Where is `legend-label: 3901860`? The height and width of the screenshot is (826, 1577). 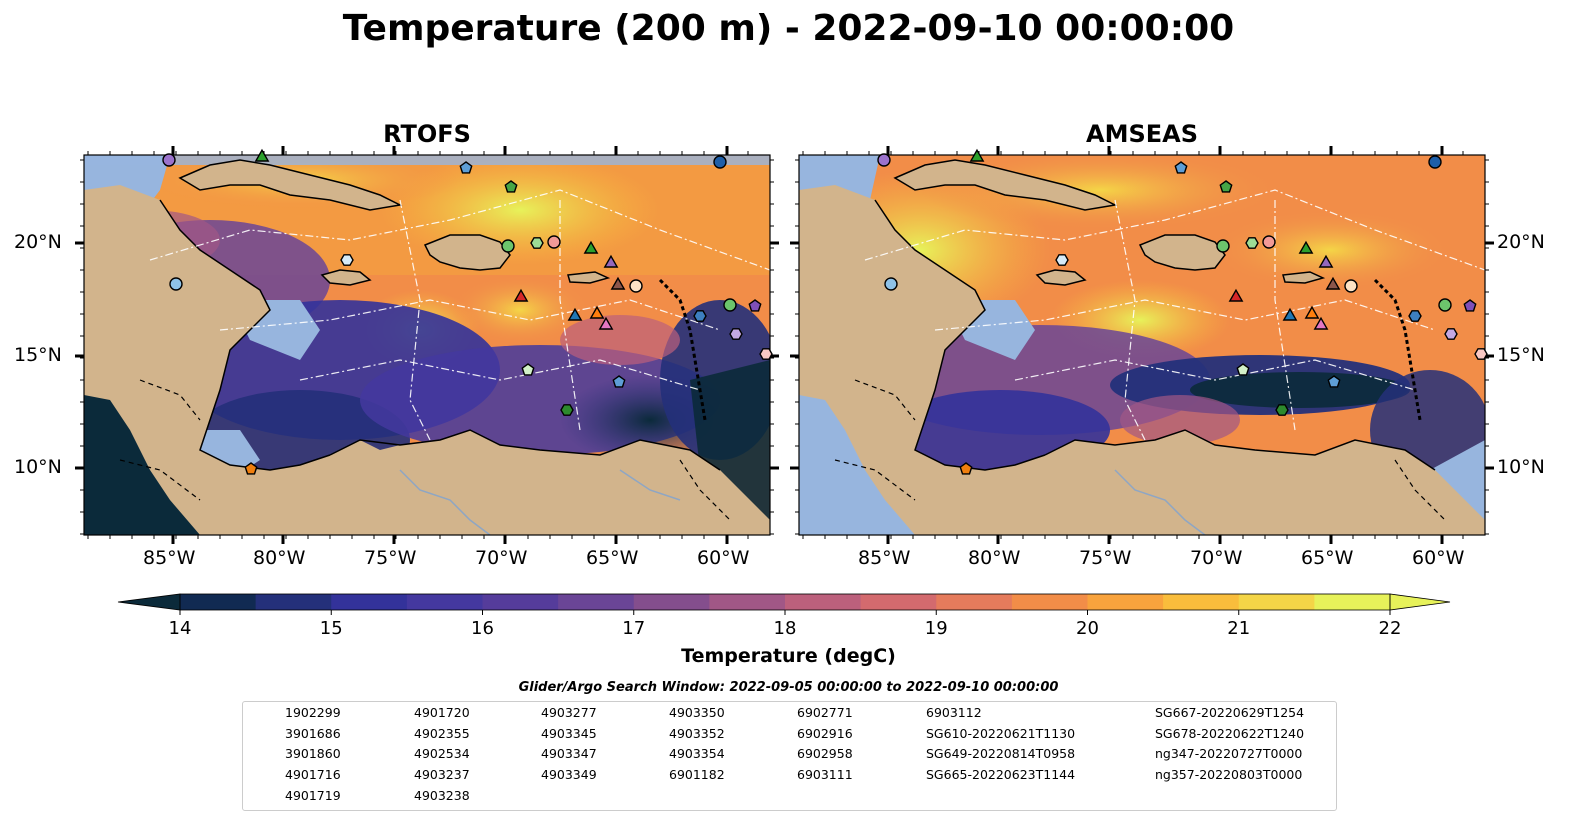 legend-label: 3901860 is located at coordinates (313, 754).